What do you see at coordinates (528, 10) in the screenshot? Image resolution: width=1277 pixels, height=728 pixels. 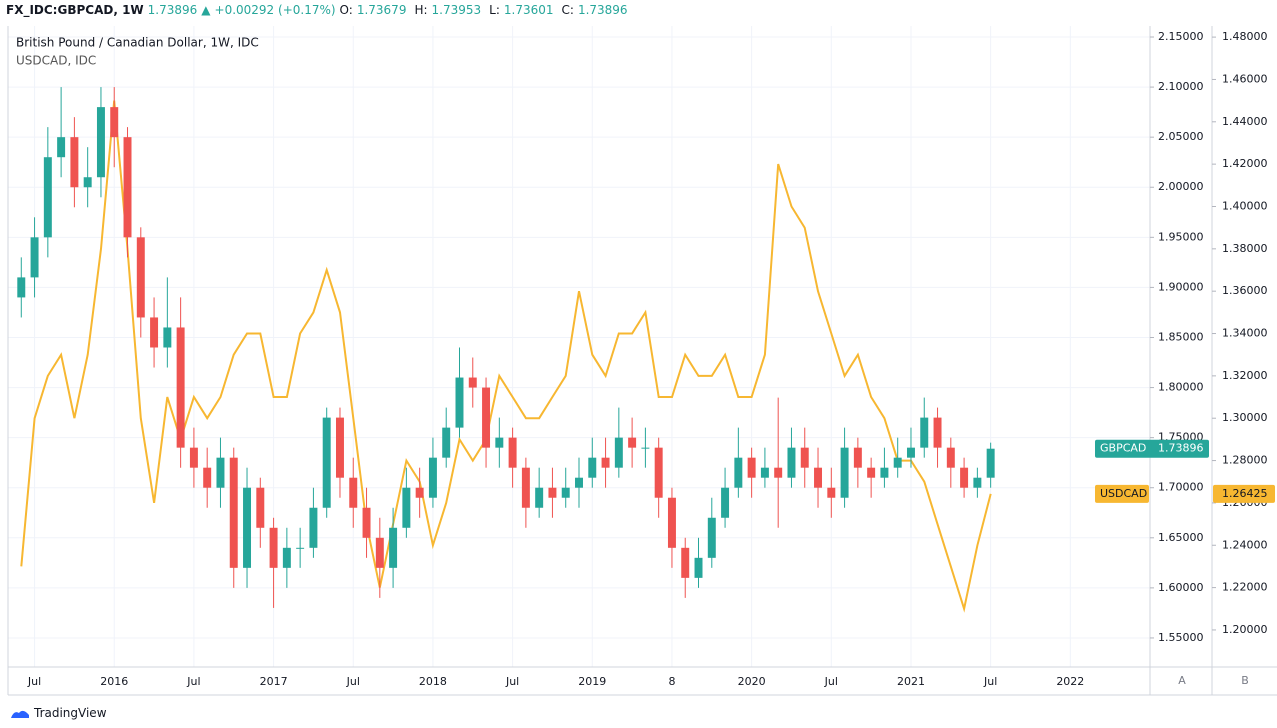 I see `ohlc-value: 1.73601` at bounding box center [528, 10].